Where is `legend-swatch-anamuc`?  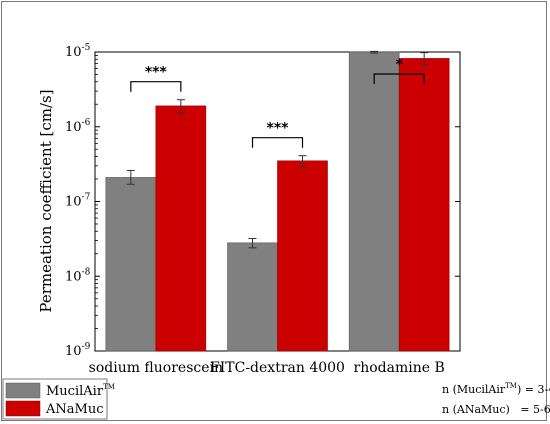 legend-swatch-anamuc is located at coordinates (23, 408).